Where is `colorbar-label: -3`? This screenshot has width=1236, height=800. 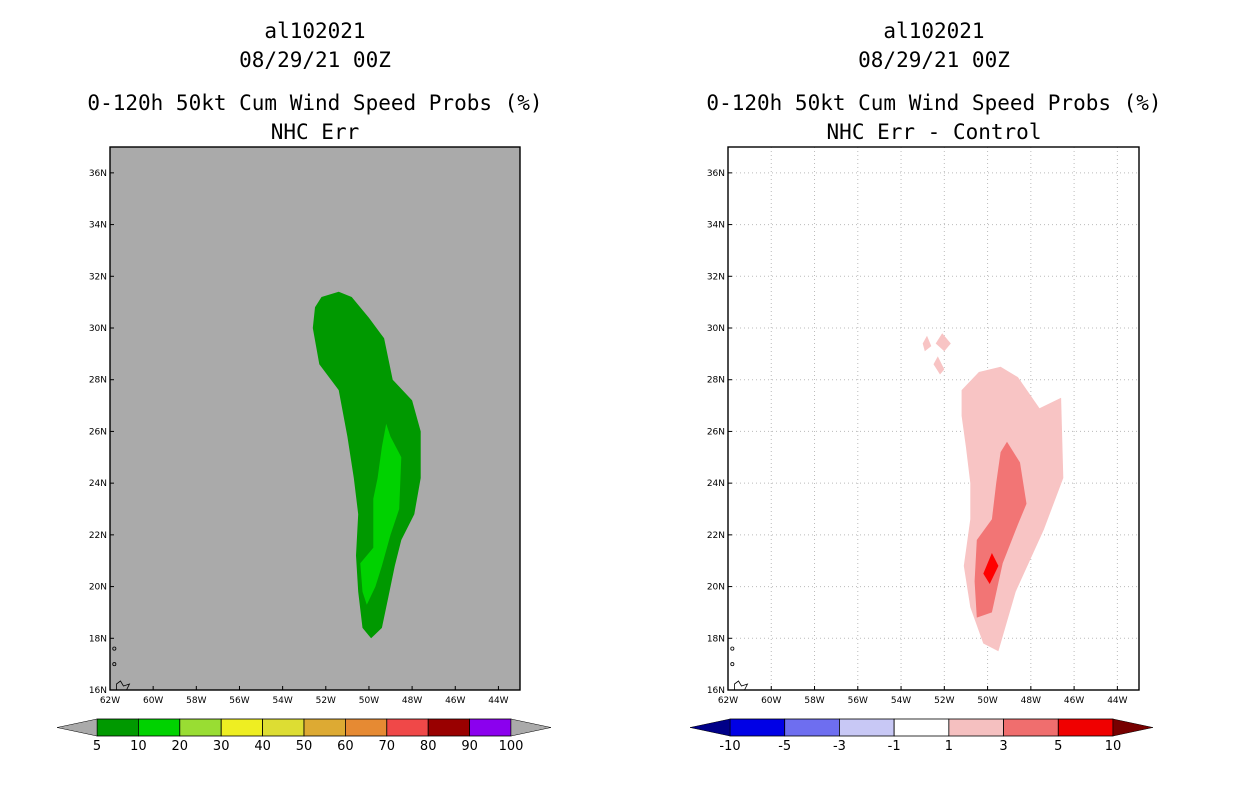
colorbar-label: -3 is located at coordinates (839, 746).